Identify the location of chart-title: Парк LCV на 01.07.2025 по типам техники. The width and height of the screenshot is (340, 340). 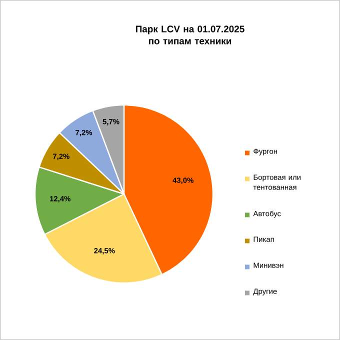
(190, 35).